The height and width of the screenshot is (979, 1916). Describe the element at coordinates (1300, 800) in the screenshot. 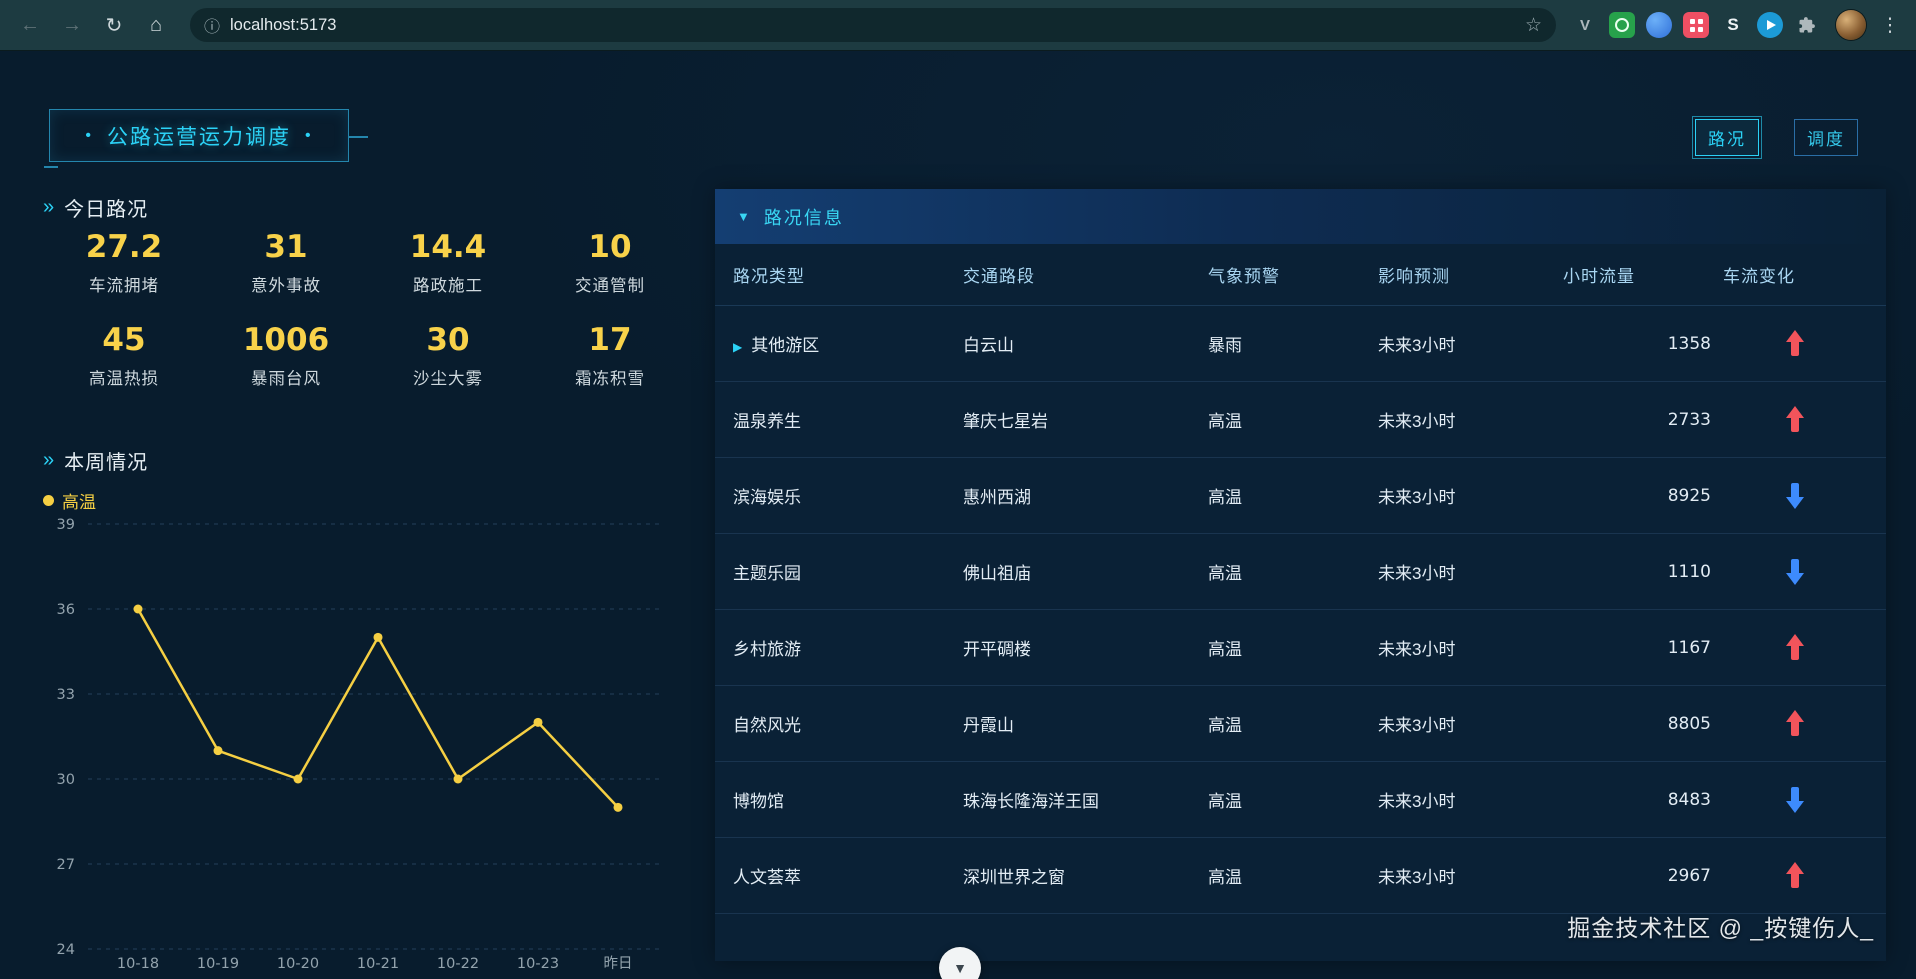

I see `table-row: ▶博物馆 珠海长隆海洋王国 高温 未来3小时 8483` at that location.